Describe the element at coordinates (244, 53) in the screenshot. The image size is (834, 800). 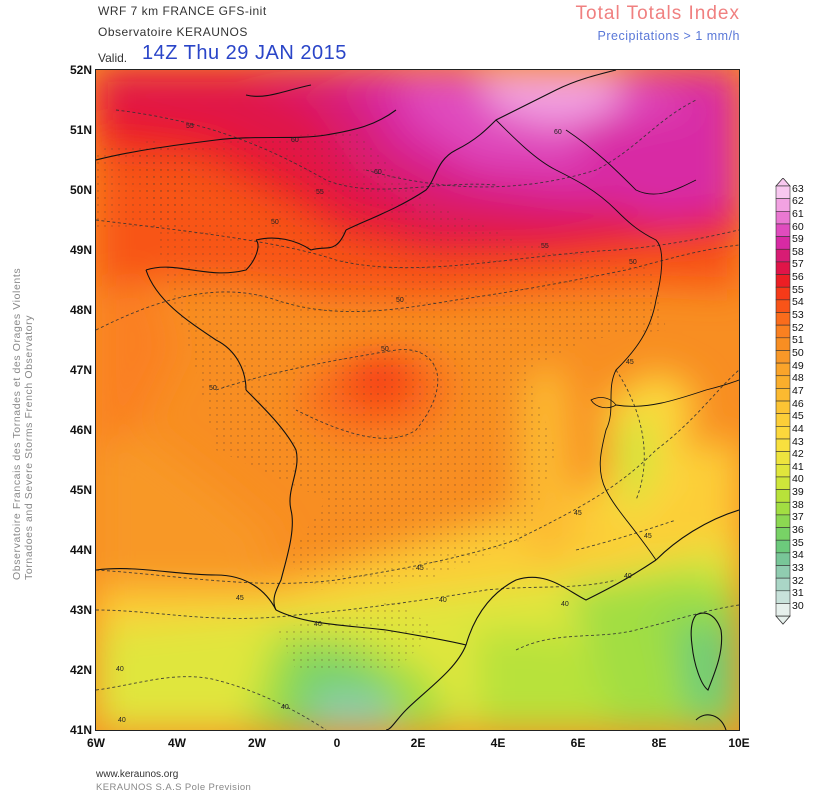
I see `valid-time: 14Z Thu 29 JAN 2015` at that location.